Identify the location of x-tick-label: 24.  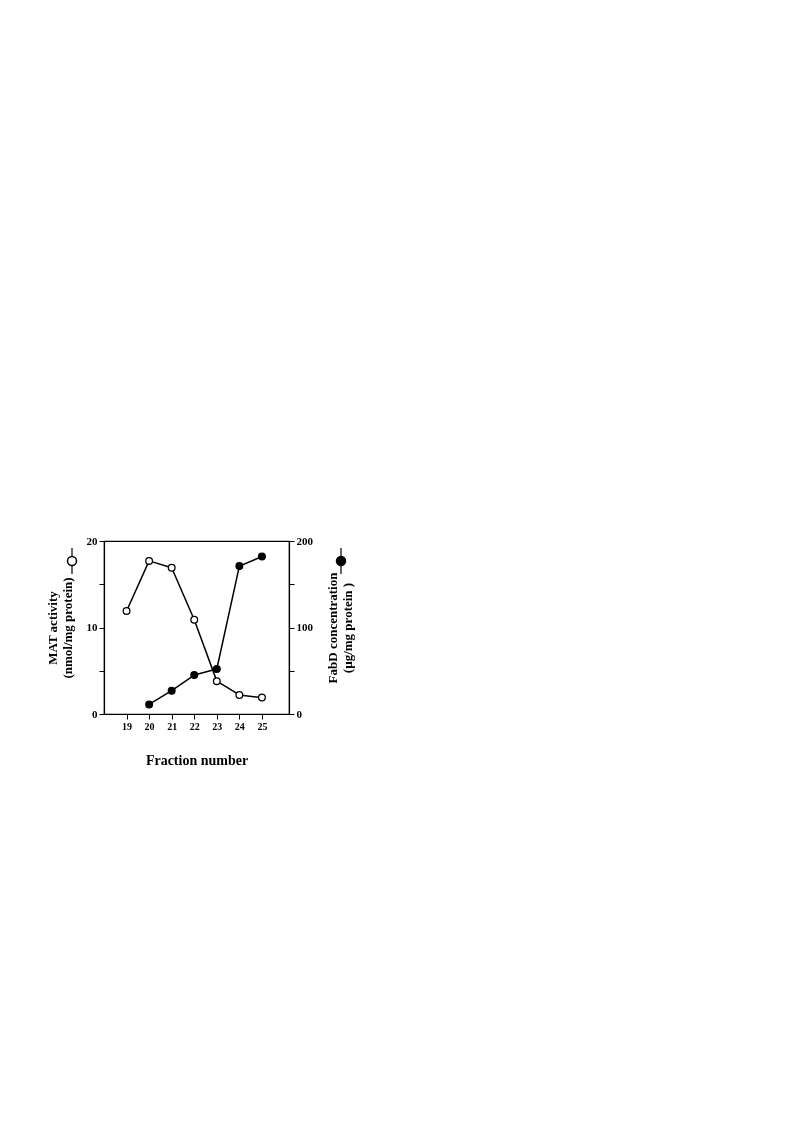
(239, 726).